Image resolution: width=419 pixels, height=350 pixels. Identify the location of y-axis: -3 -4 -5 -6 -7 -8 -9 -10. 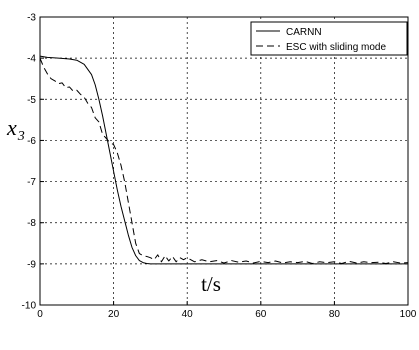
(33, 162).